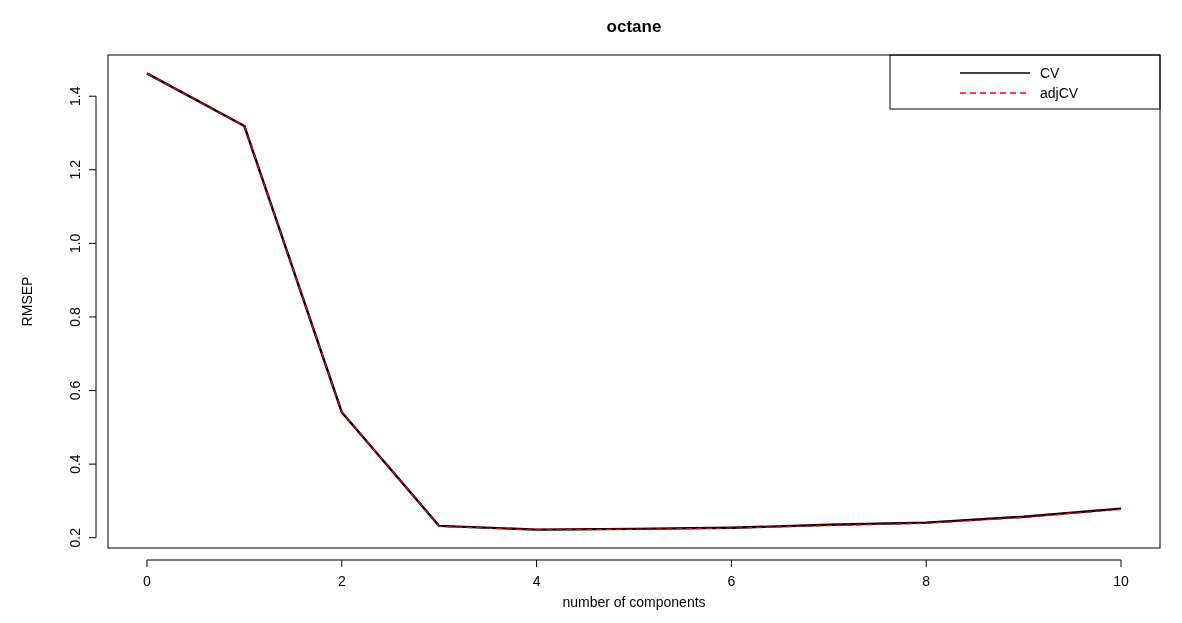 The image size is (1182, 623). What do you see at coordinates (75, 390) in the screenshot?
I see `y-tick-label: 0.6` at bounding box center [75, 390].